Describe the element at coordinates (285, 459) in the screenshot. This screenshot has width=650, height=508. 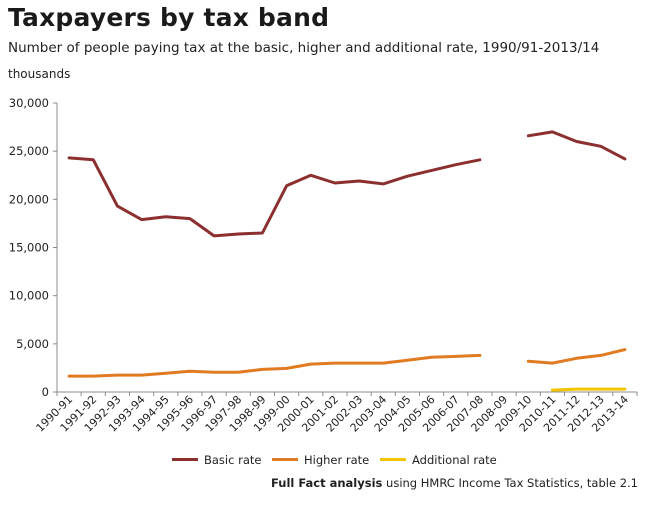
I see `legend-swatch-higher` at that location.